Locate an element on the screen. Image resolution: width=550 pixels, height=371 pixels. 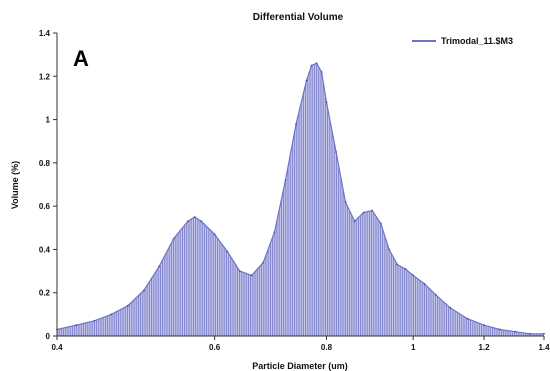
y-axis-ticks: 0 0.2 0.4 0.6 0.8 1 1.2 1.4 is located at coordinates (48, 185).